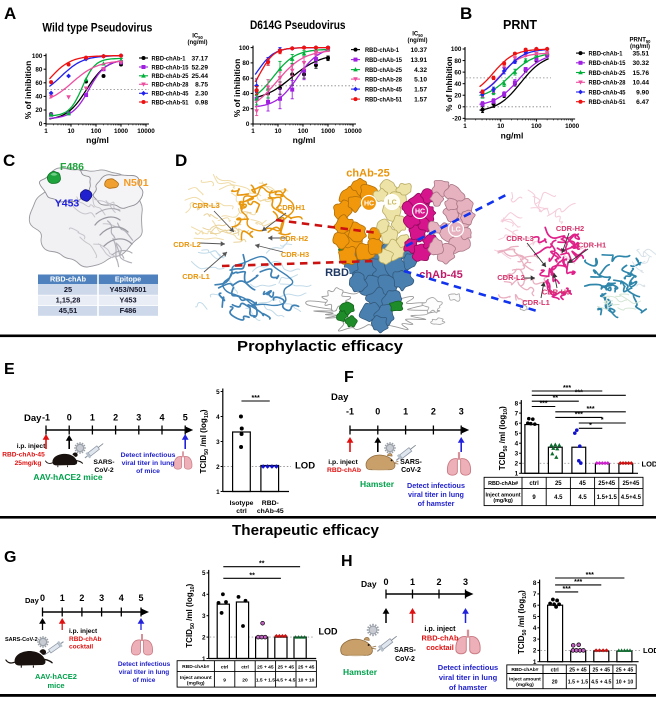  I want to click on svg-text: CDR-H2, so click(294, 238).